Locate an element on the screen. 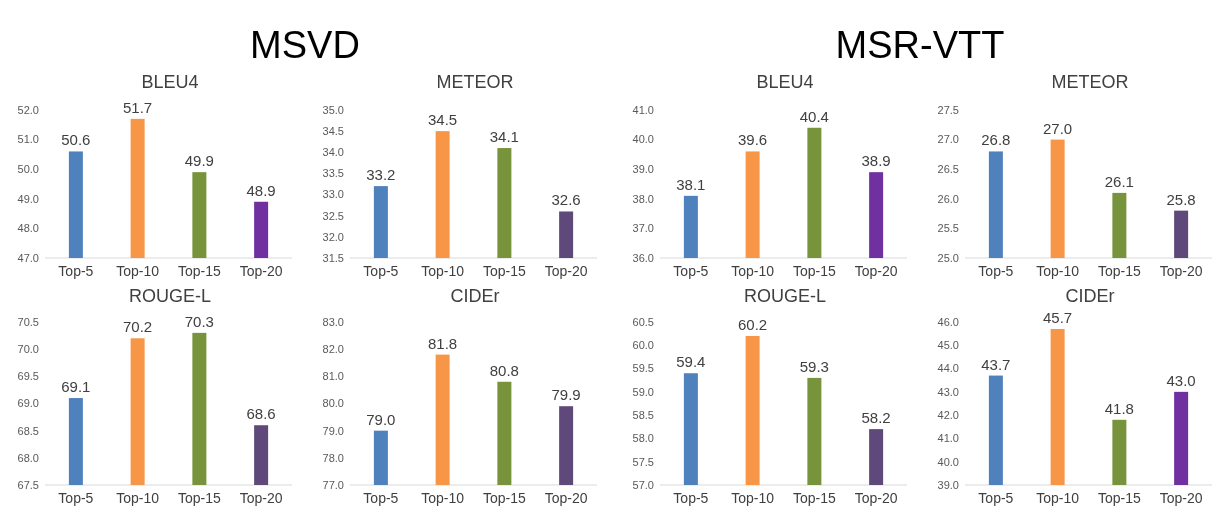 This screenshot has width=1225, height=520. y-tick-label: 49.0 is located at coordinates (28, 198).